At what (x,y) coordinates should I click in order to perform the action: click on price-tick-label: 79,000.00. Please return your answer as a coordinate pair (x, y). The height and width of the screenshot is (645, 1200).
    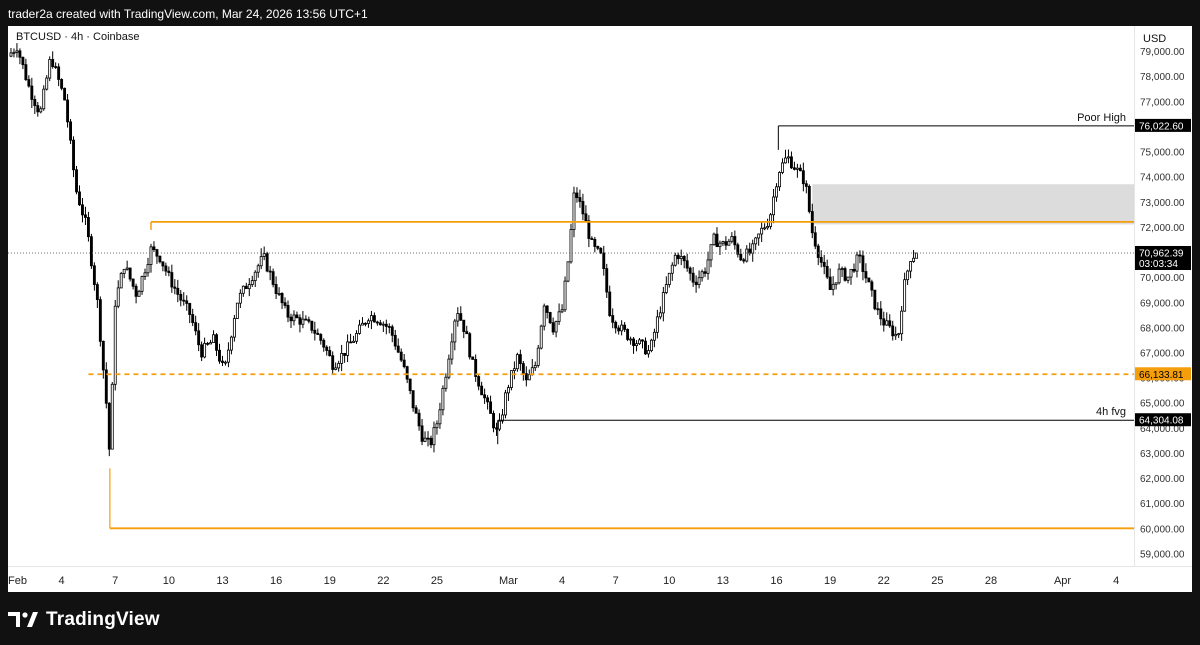
    Looking at the image, I should click on (1162, 52).